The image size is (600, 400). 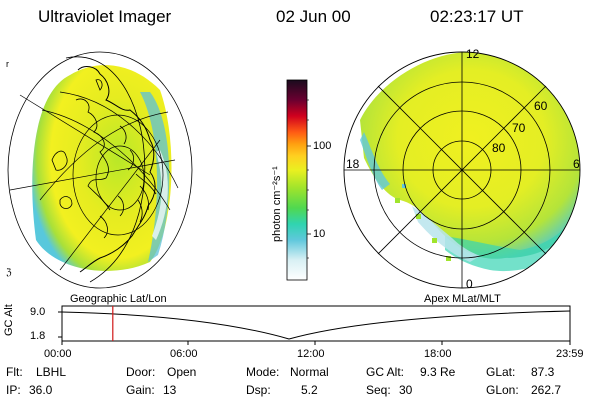 What do you see at coordinates (14, 372) in the screenshot?
I see `filter-label: Flt:` at bounding box center [14, 372].